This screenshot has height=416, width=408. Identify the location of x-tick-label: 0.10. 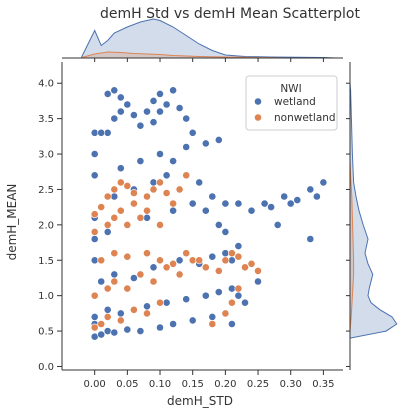
(160, 384).